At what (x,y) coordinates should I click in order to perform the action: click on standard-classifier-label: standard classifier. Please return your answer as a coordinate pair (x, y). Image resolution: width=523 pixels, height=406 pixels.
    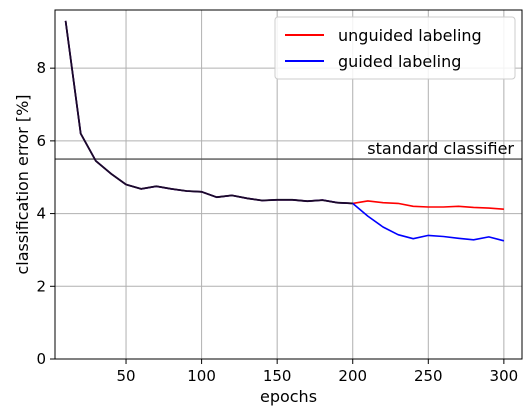
    Looking at the image, I should click on (440, 148).